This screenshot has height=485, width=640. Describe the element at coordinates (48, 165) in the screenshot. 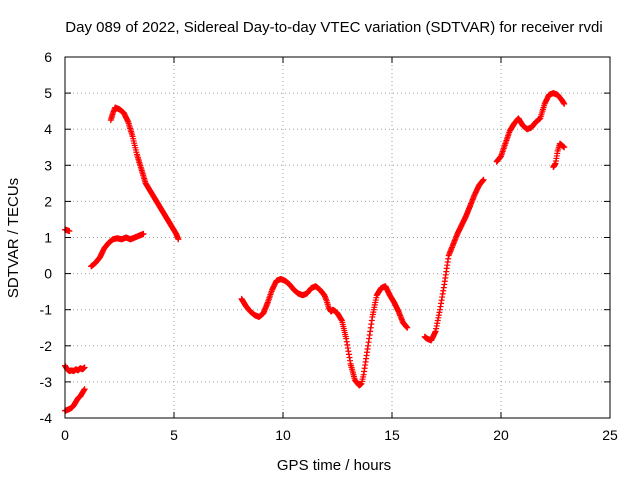

I see `y-tick-label: 3` at that location.